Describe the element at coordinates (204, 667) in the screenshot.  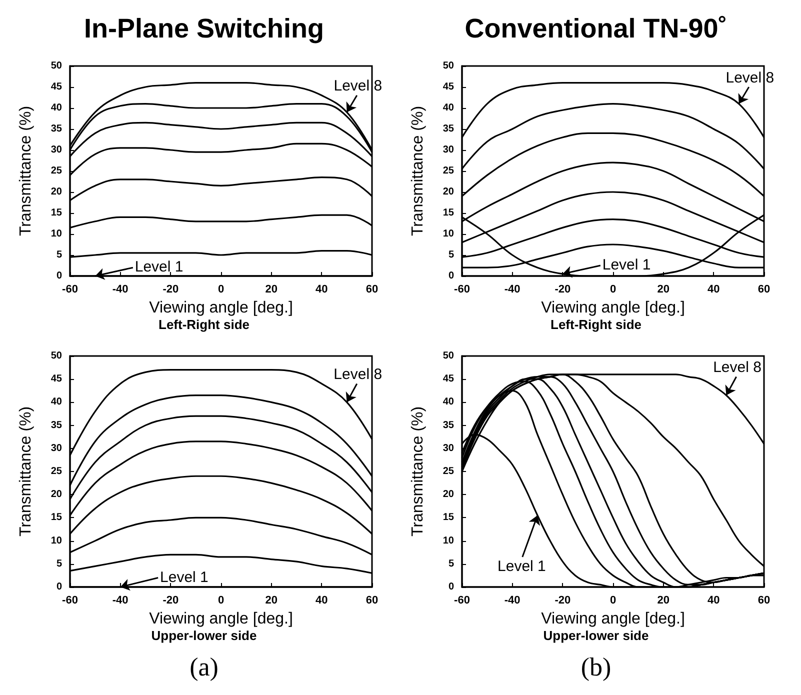
I see `text: (a)` at that location.